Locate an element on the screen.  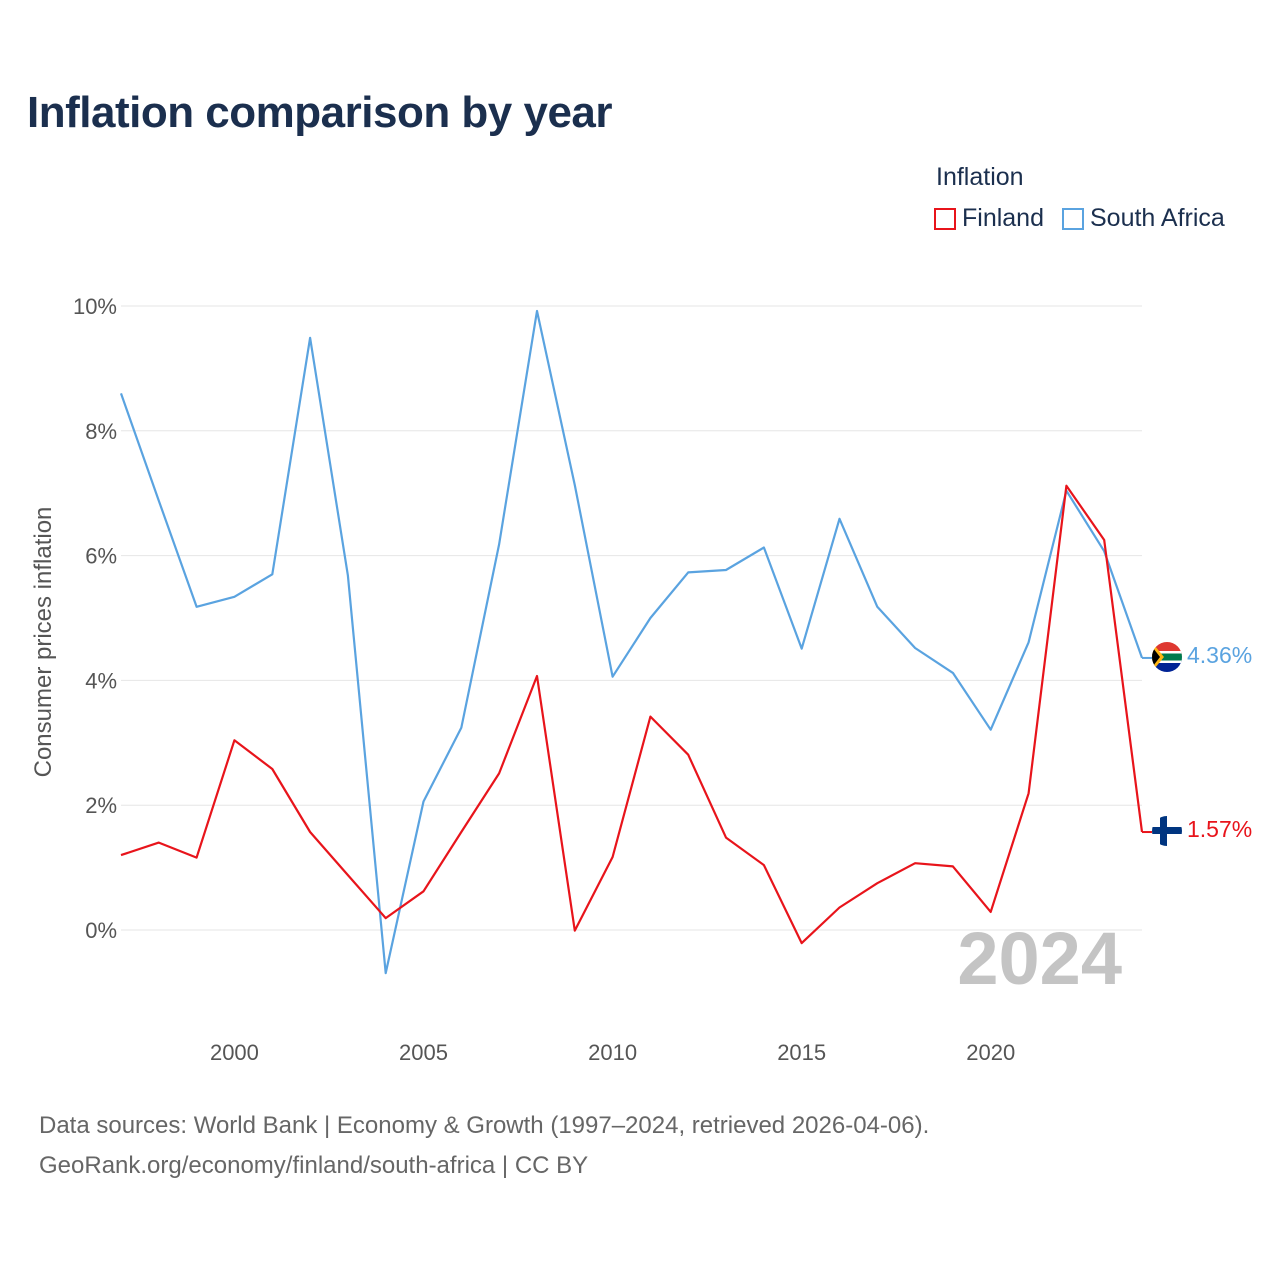
legend-title: Inflation is located at coordinates (980, 177).